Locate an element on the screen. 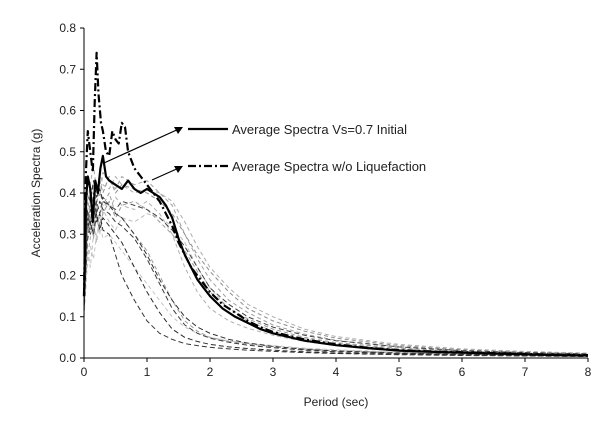 Image resolution: width=614 pixels, height=434 pixels. x-tick-label: 6 is located at coordinates (462, 372).